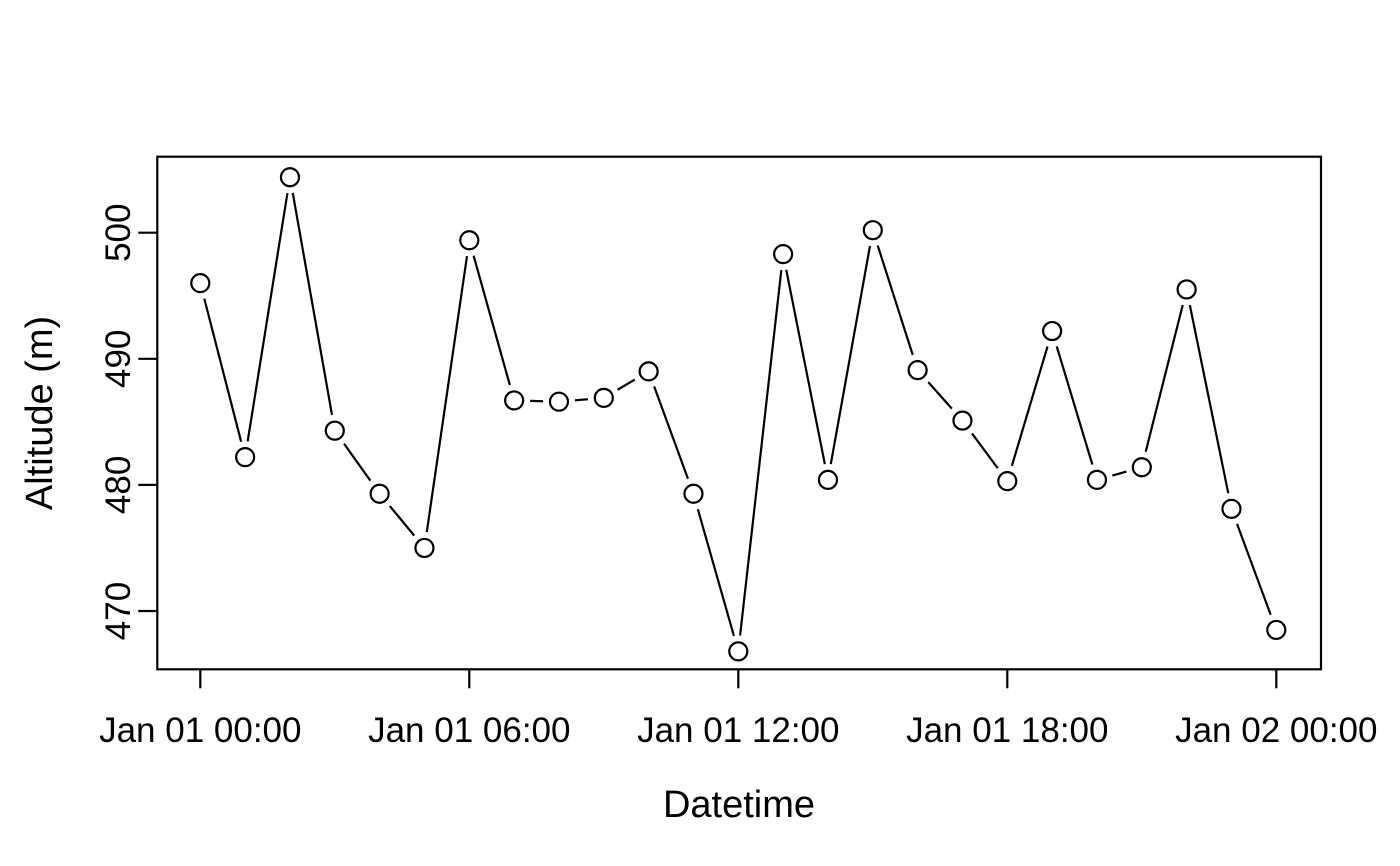 The image size is (1400, 866). What do you see at coordinates (118, 611) in the screenshot?
I see `y-tick-label: 470` at bounding box center [118, 611].